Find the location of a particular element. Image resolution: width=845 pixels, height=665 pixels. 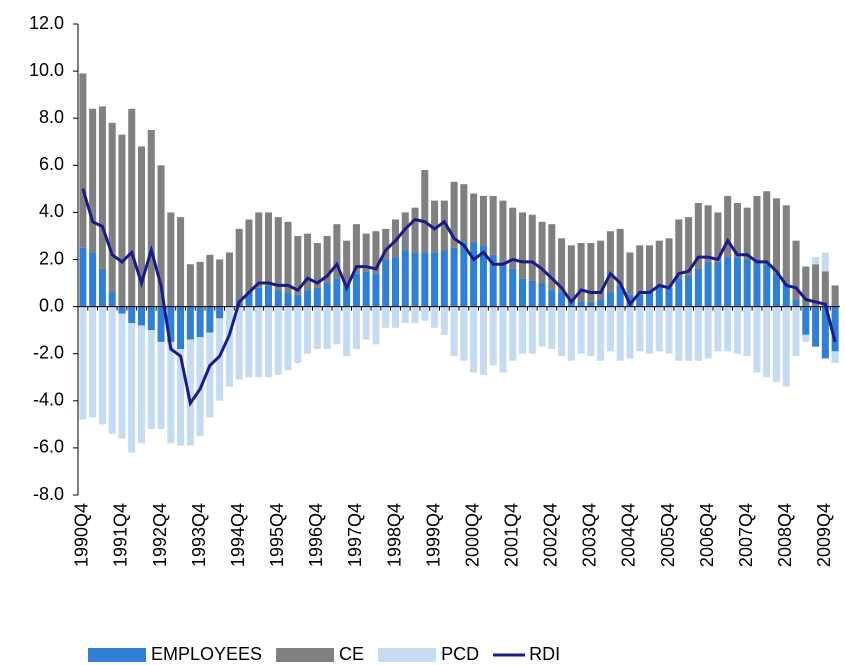

x-tick-label: 2007Q4 is located at coordinates (746, 535).